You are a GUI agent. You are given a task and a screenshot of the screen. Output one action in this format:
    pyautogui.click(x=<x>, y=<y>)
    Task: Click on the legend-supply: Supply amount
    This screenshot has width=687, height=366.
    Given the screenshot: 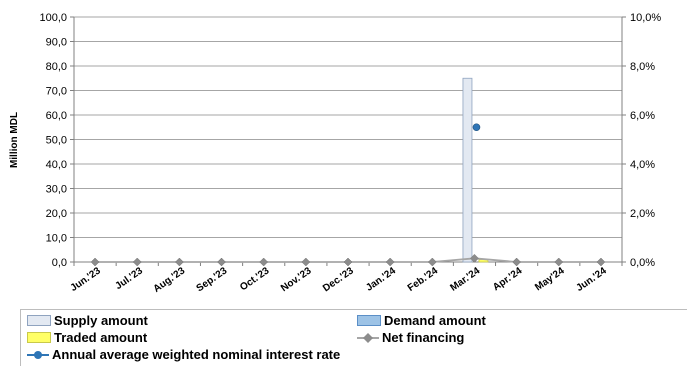 What is the action you would take?
    pyautogui.click(x=87, y=320)
    